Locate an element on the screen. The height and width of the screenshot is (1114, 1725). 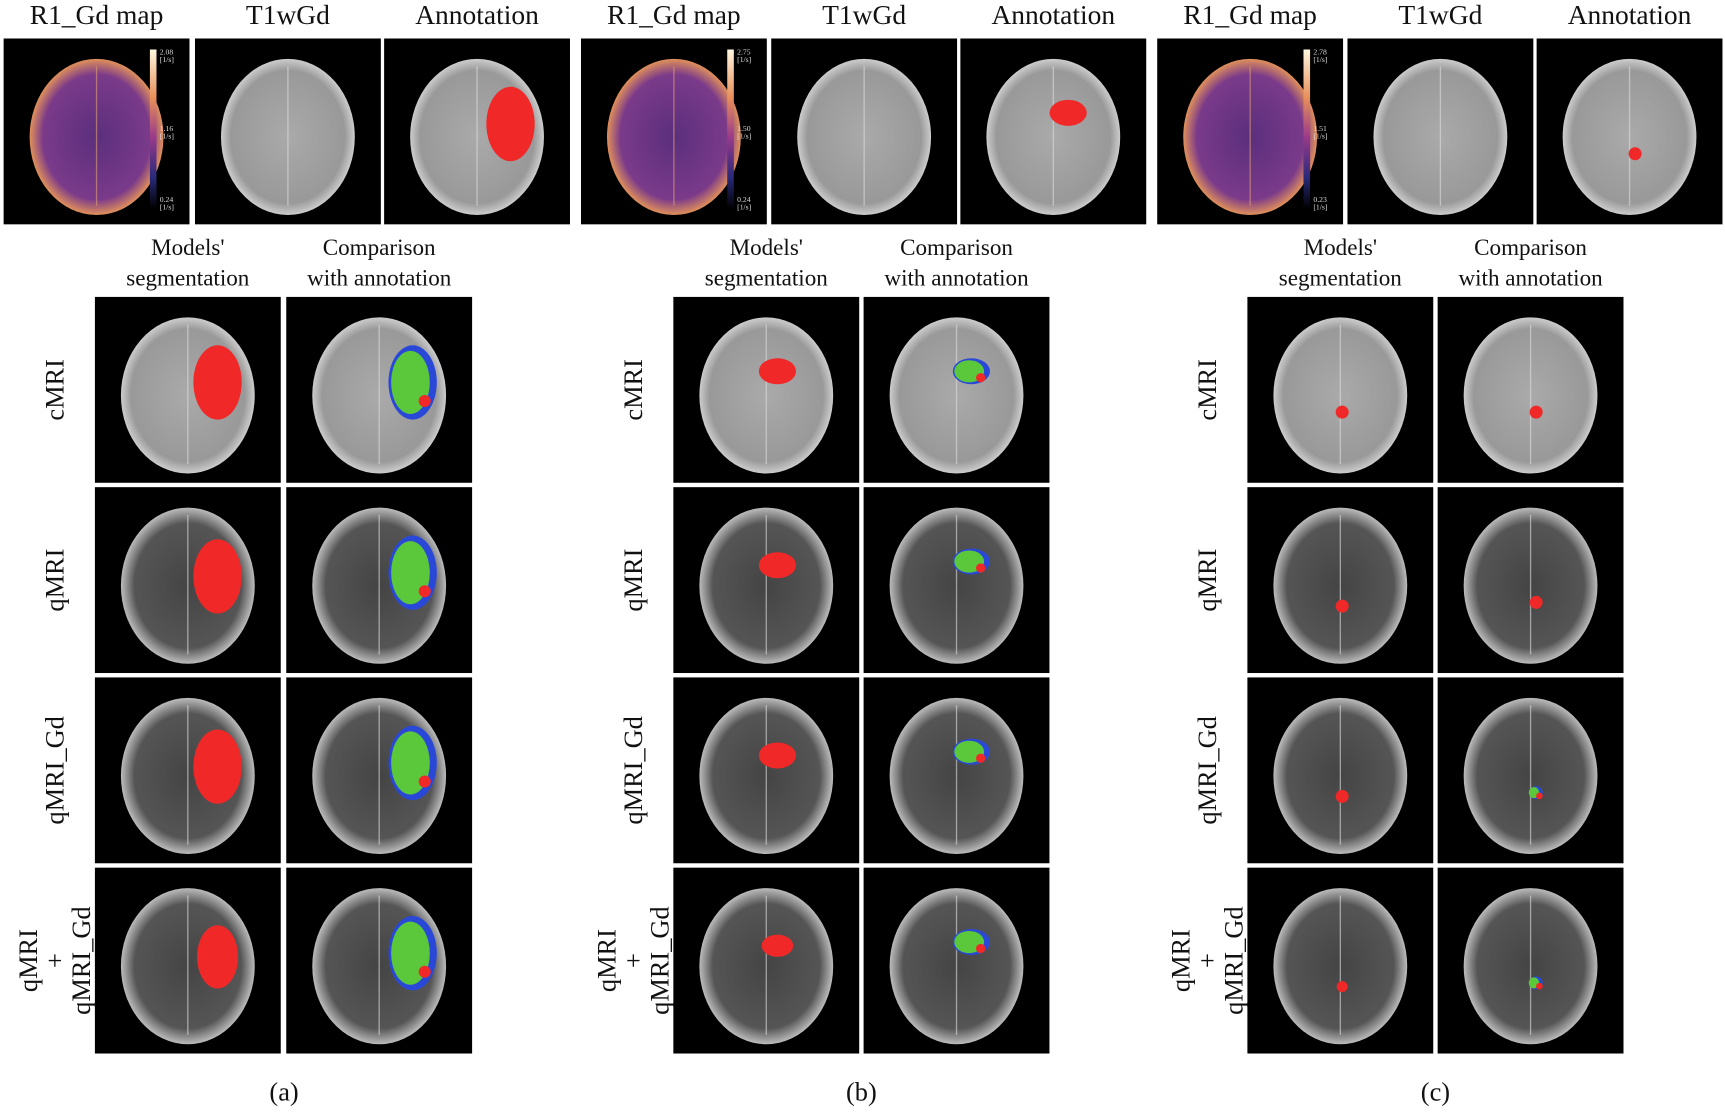
colorbar is located at coordinates (730, 129).